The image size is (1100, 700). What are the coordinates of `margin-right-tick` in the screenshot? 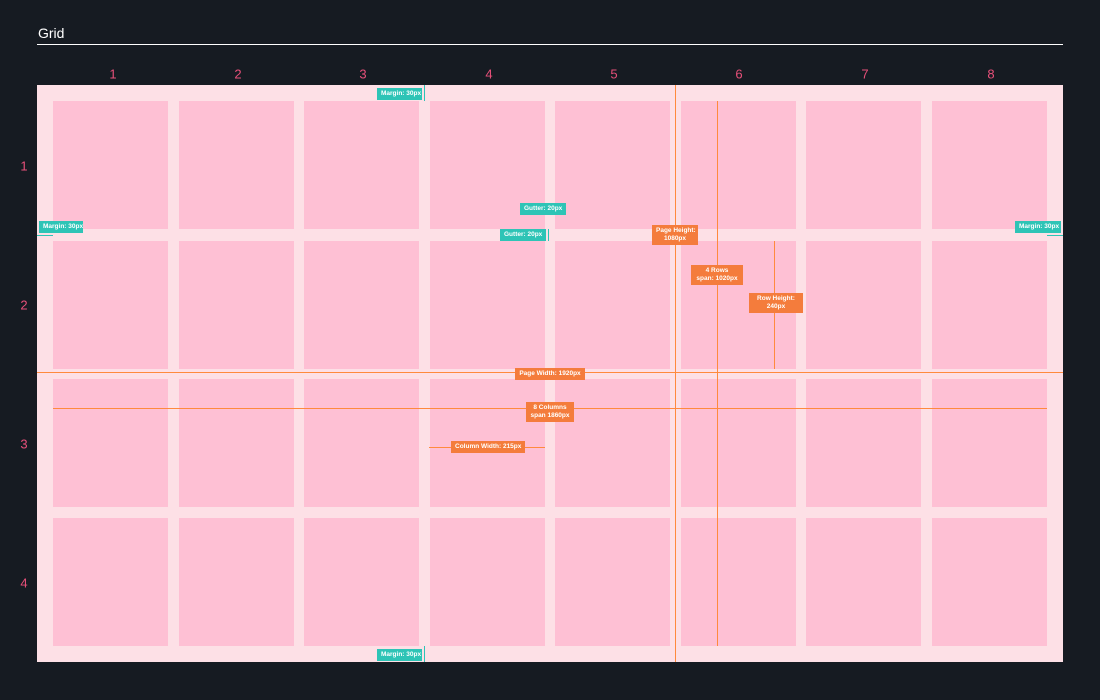 It's located at (1055, 235).